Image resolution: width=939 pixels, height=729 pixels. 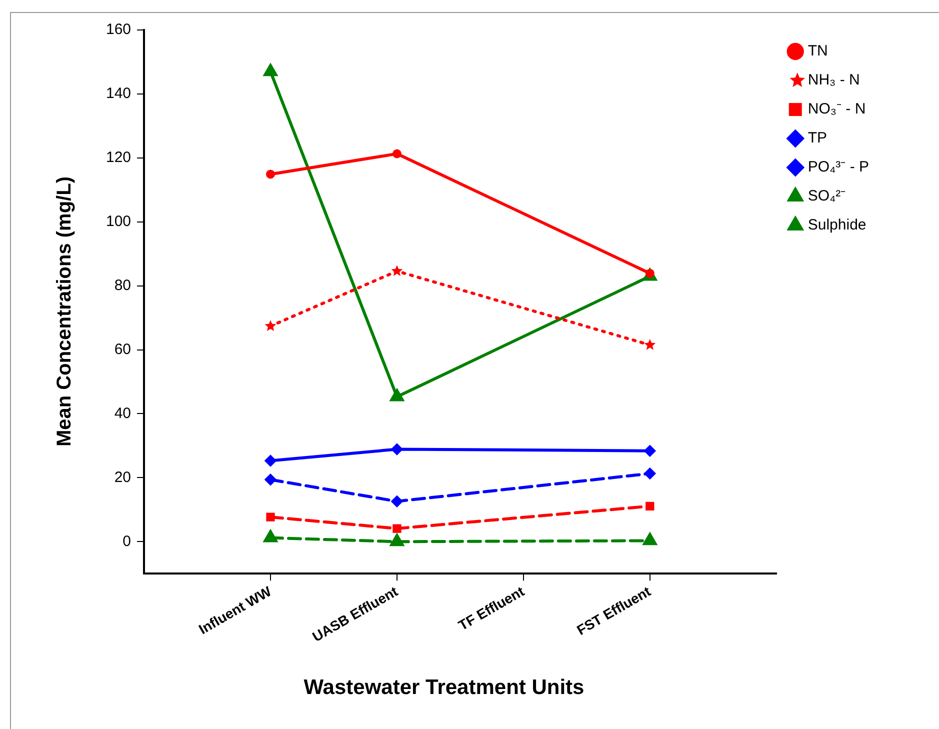 I want to click on legend-label: TN, so click(x=818, y=51).